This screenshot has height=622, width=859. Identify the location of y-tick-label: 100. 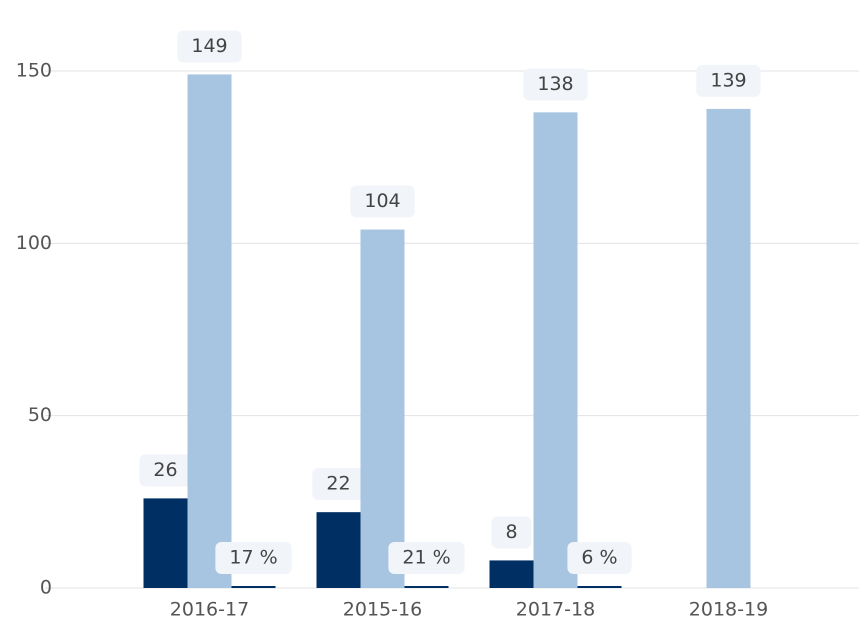
(34, 243).